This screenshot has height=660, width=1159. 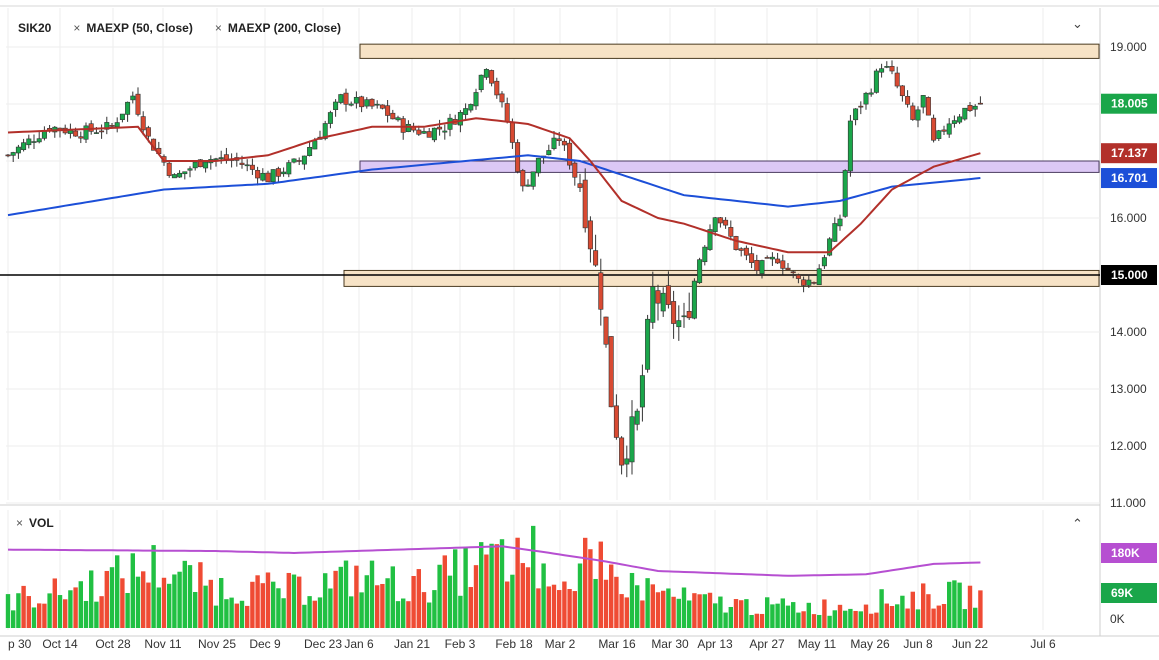 I want to click on close-study1-icon: ×, so click(x=77, y=28).